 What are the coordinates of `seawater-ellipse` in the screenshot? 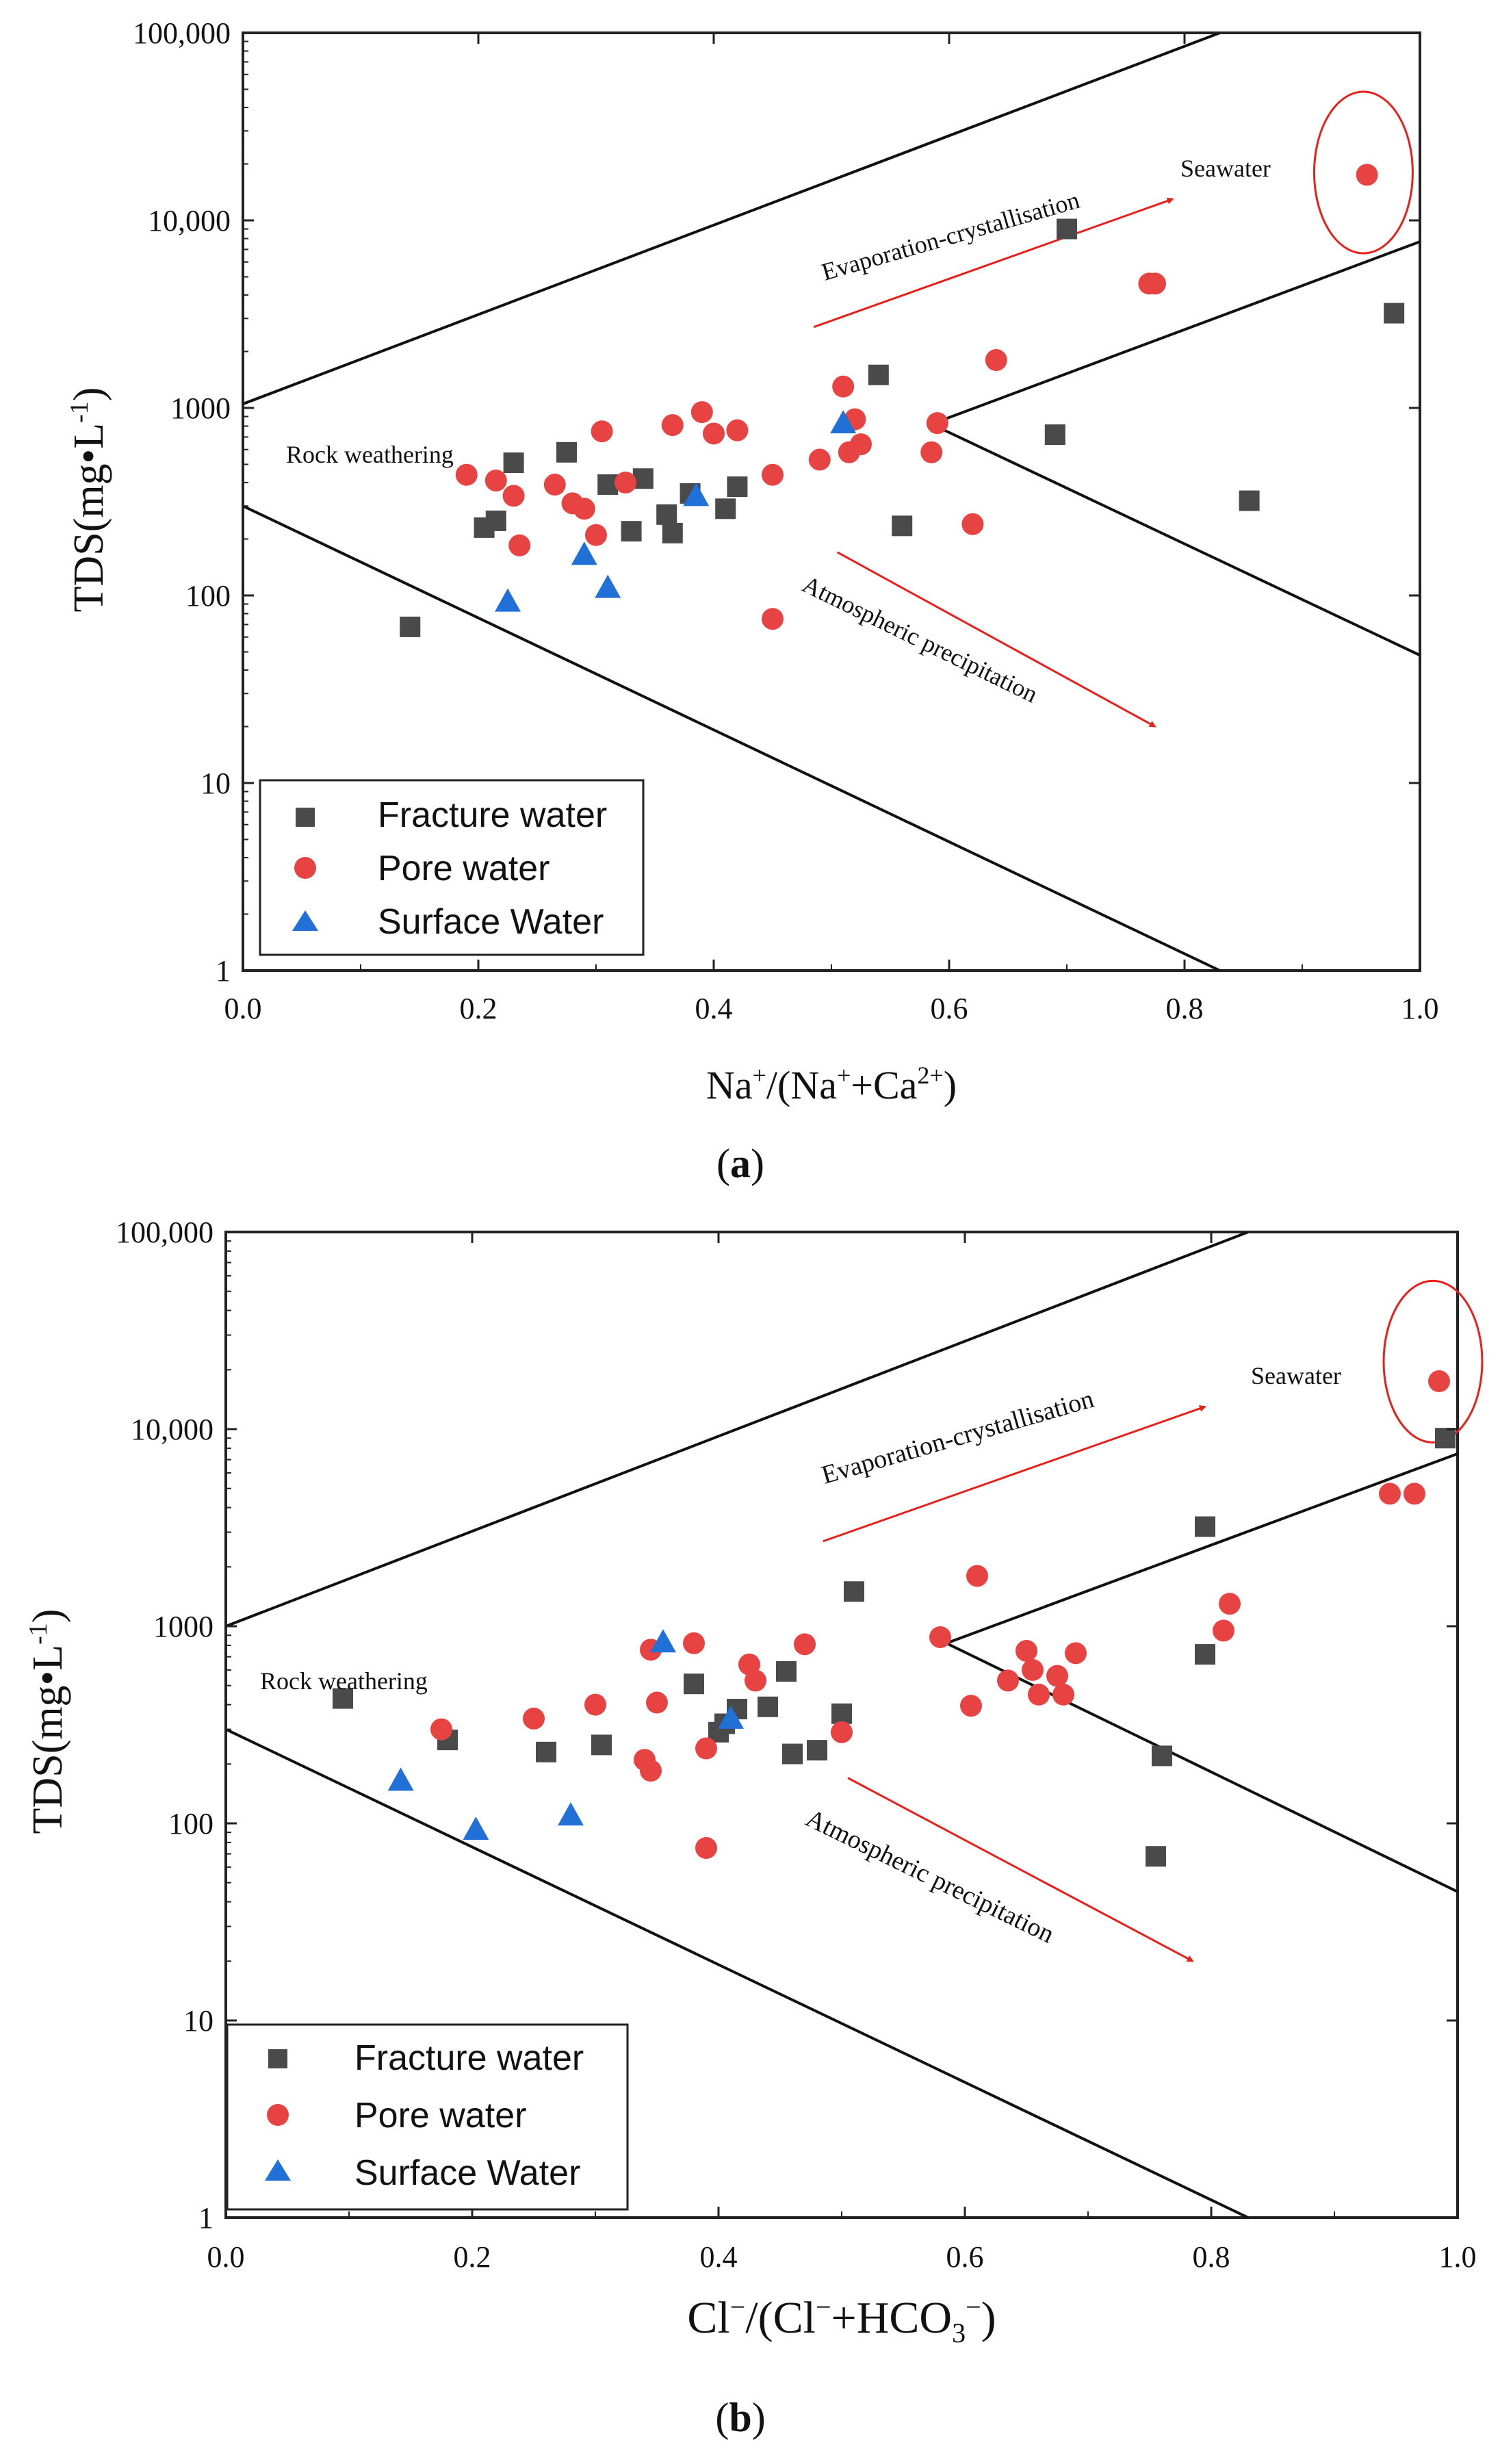 It's located at (1363, 172).